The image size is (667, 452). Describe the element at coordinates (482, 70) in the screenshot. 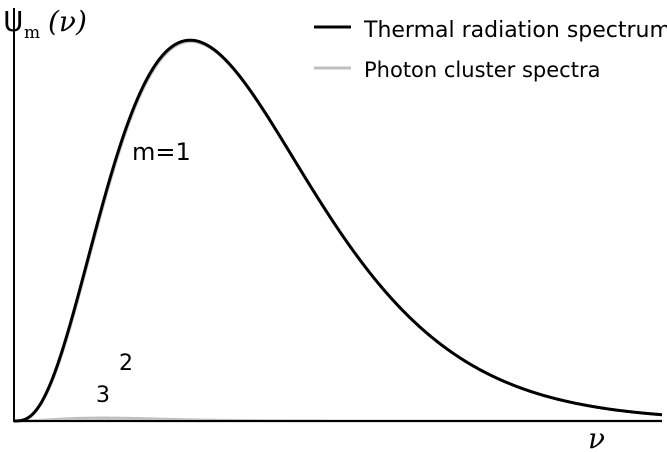

I see `legend-label-cluster: Photon cluster spectra` at that location.